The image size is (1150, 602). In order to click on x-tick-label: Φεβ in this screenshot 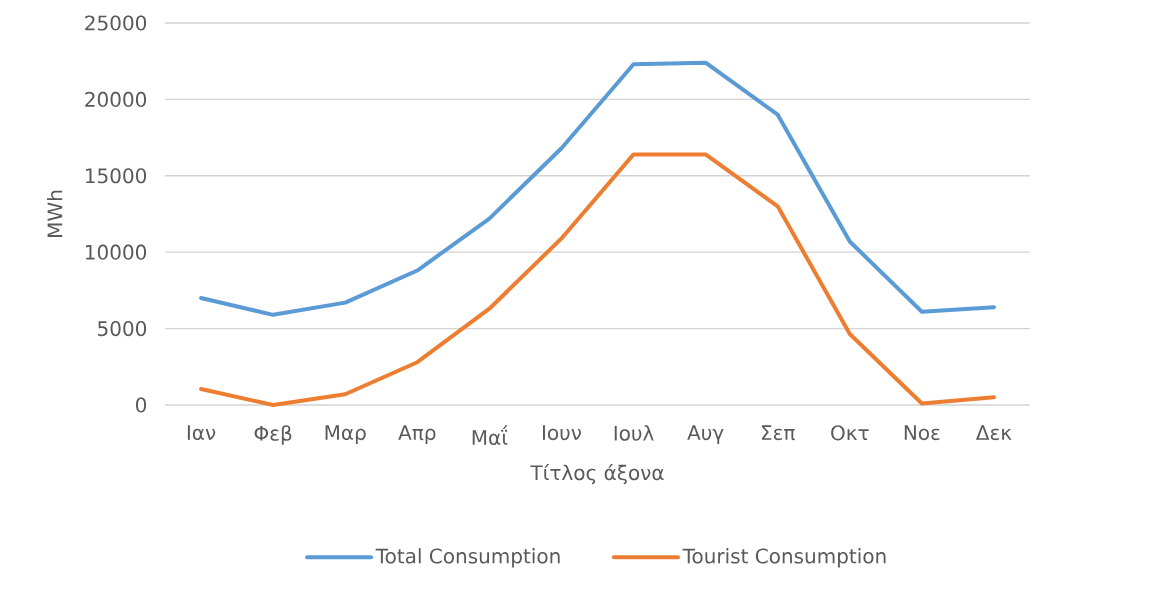, I will do `click(273, 435)`.